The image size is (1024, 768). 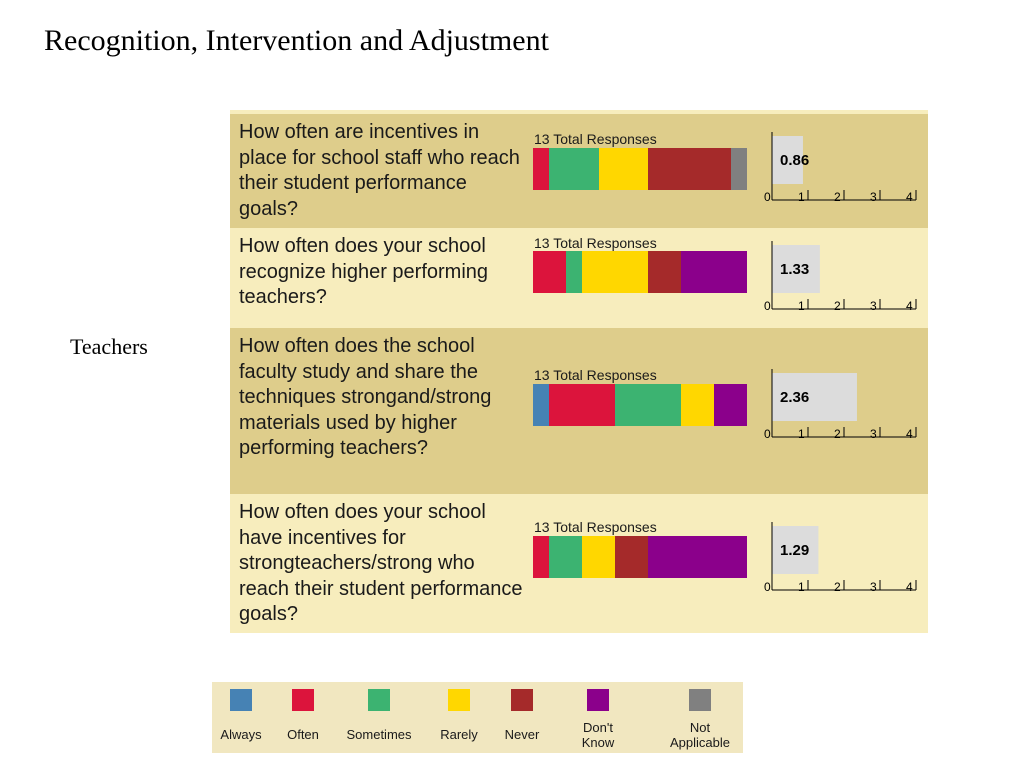 What do you see at coordinates (794, 160) in the screenshot?
I see `score-value-label: 0.86` at bounding box center [794, 160].